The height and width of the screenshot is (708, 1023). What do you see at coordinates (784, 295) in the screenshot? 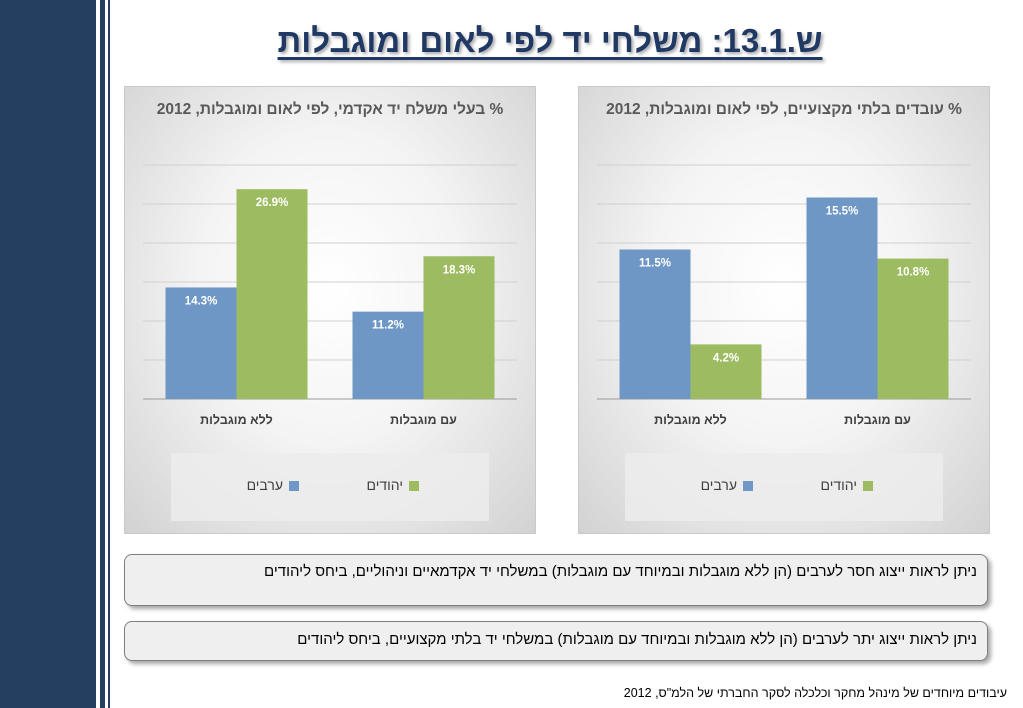
I see `chart-unskilled: 15.5% 10.8% עם מוגבלות 11.5% 4.2% ללא מוגבלות` at bounding box center [784, 295].